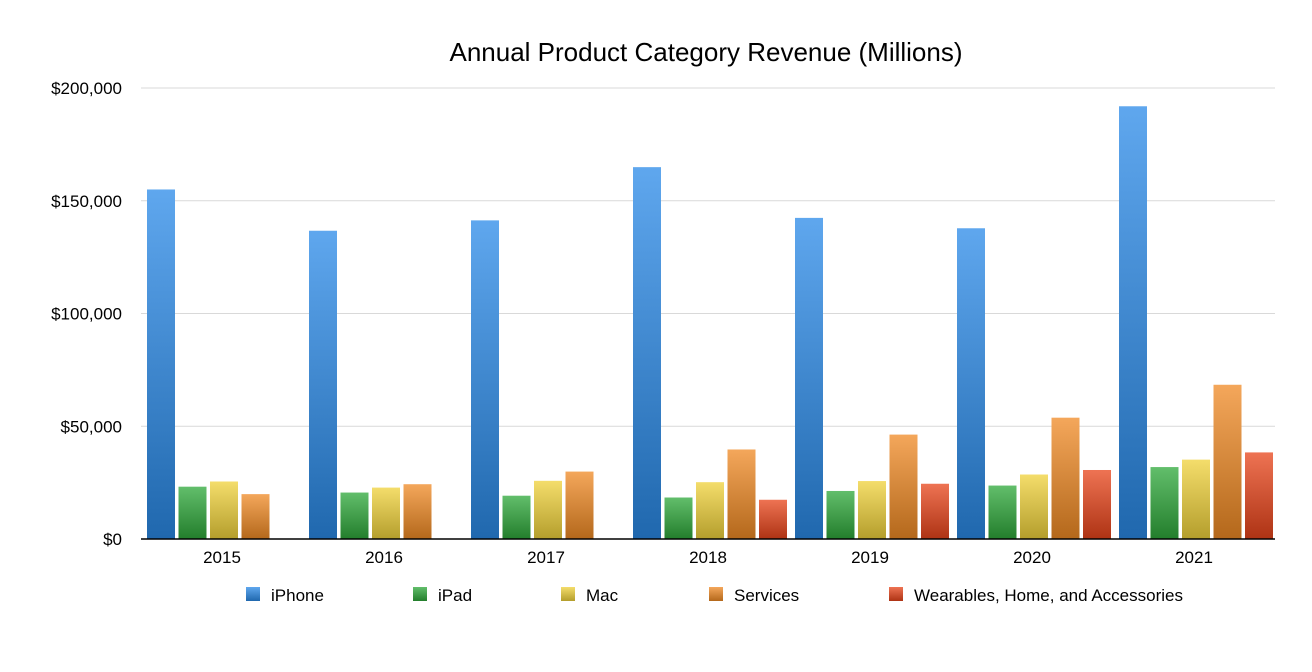  I want to click on x-tick-label: 2015, so click(222, 557).